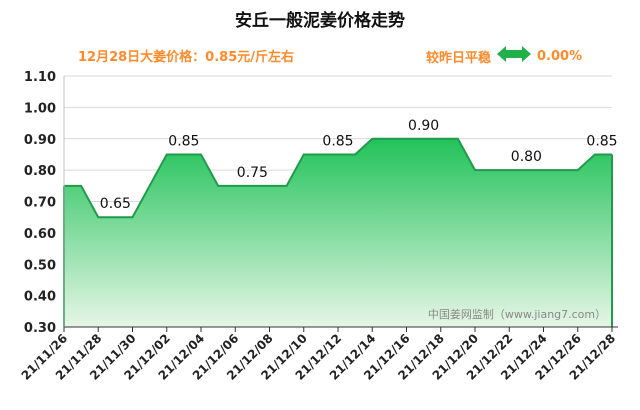  Describe the element at coordinates (40, 171) in the screenshot. I see `y-tick-label: 0.80` at that location.